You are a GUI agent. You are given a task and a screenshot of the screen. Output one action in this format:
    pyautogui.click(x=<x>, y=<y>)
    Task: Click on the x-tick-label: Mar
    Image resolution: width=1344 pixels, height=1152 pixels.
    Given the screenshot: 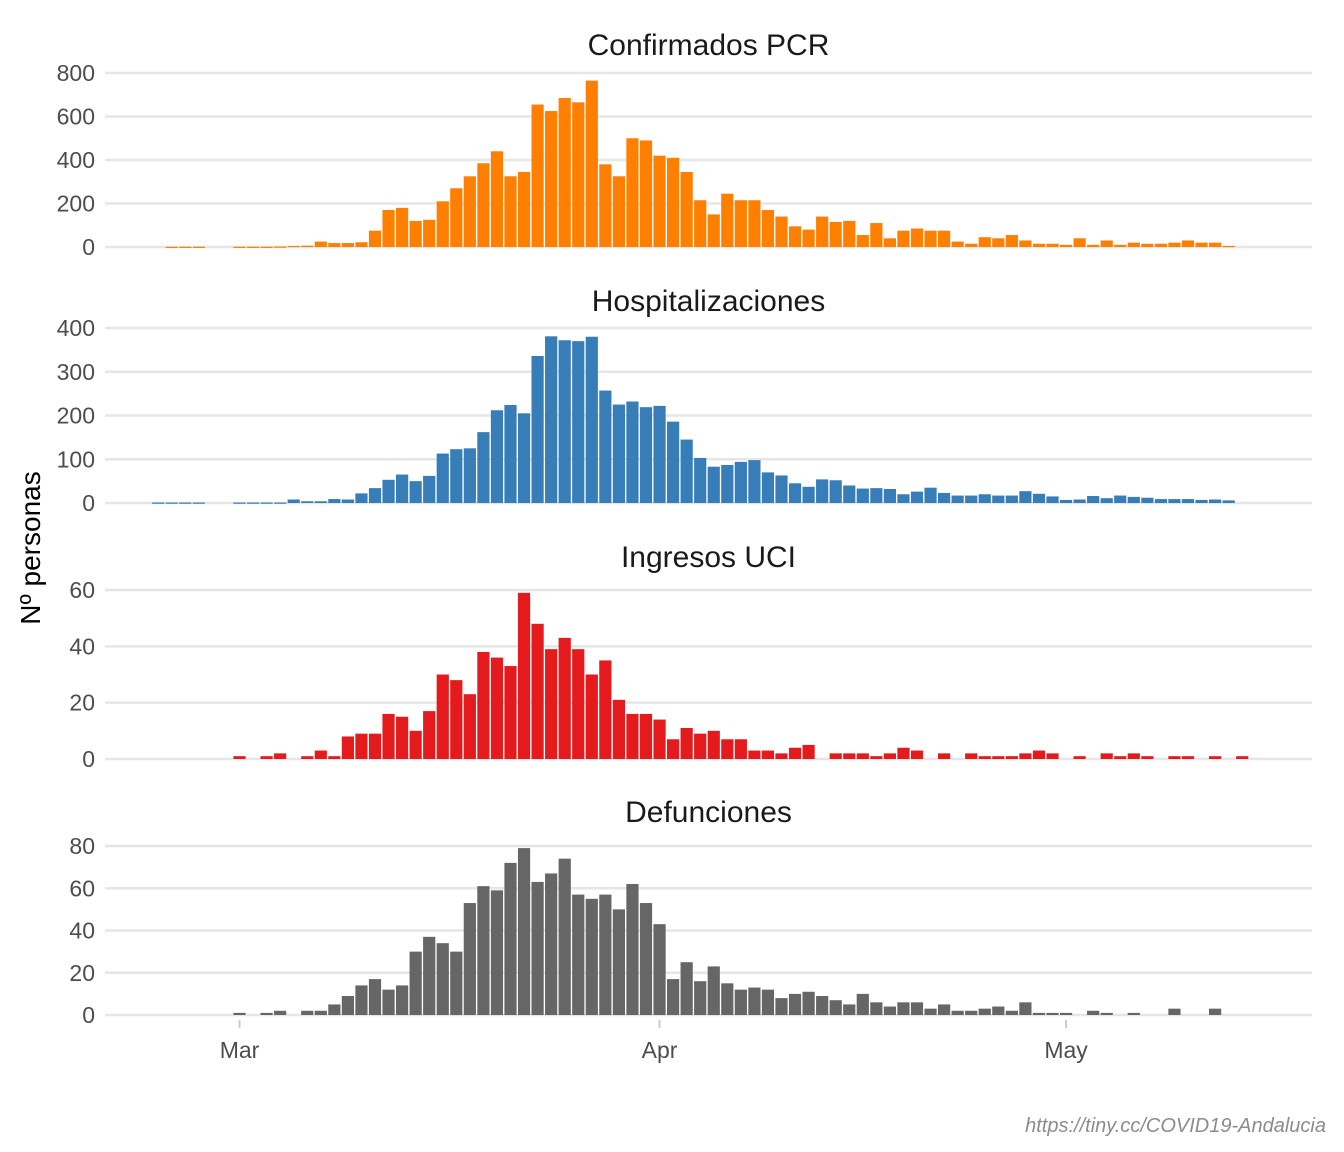 What is the action you would take?
    pyautogui.click(x=240, y=1050)
    